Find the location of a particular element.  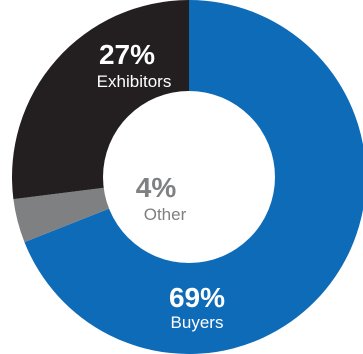

other-percent-label: 4% is located at coordinates (156, 187).